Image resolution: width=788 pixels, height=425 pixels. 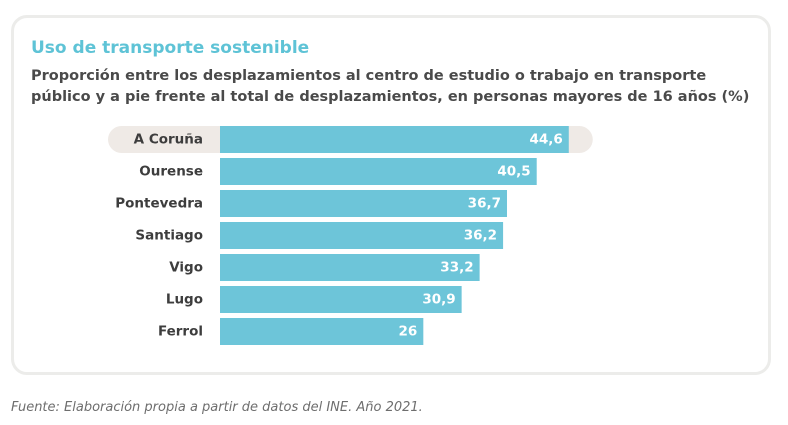 I want to click on category-label: Ferrol, so click(x=180, y=332).